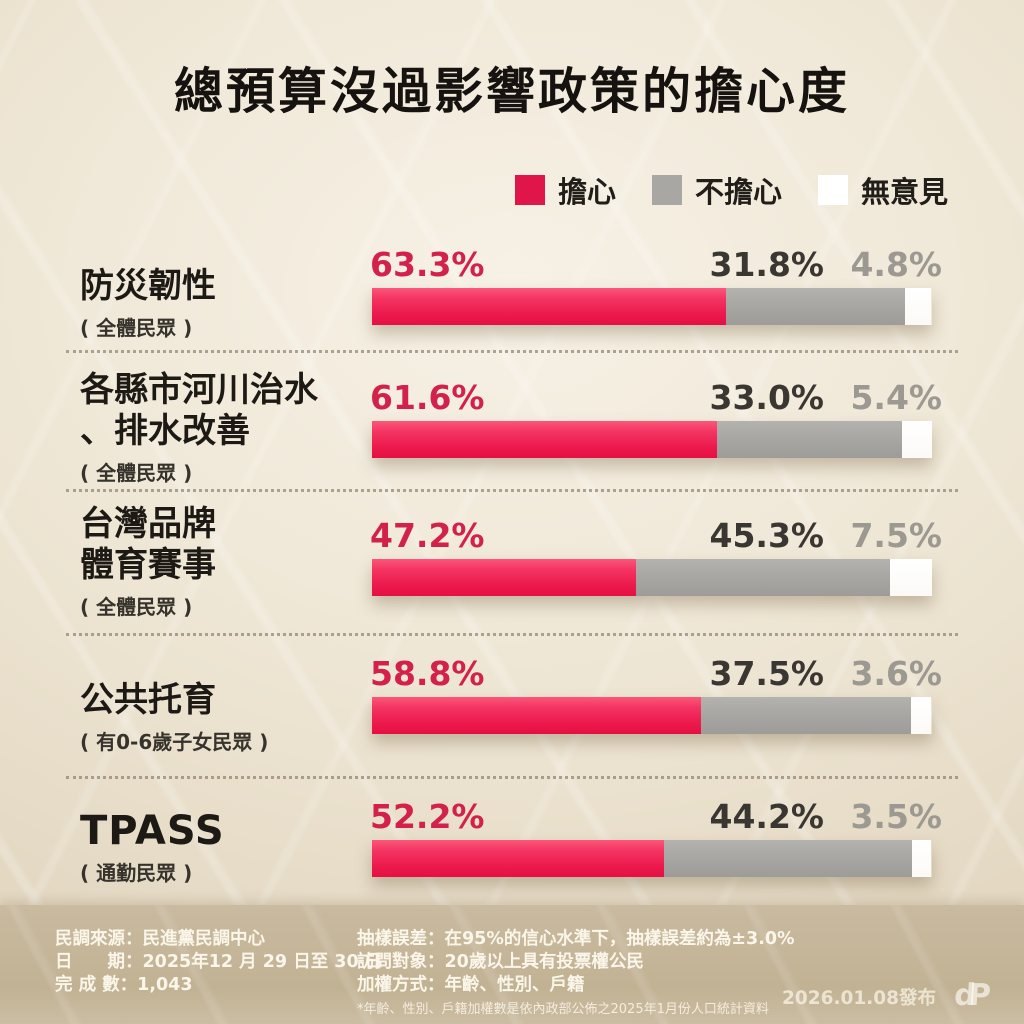 This screenshot has height=1024, width=1024. I want to click on legend-label: 擔心, so click(586, 192).